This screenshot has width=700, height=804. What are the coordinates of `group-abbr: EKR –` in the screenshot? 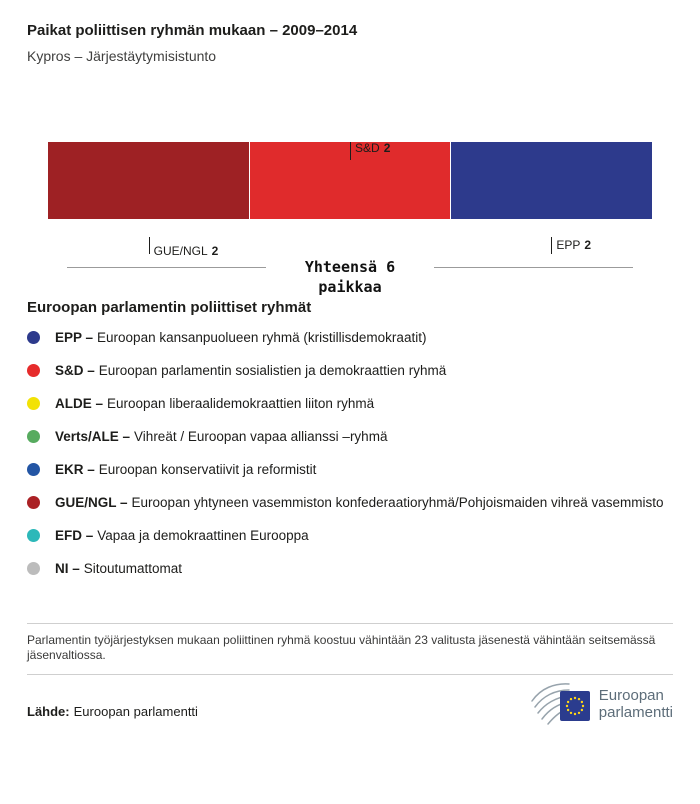 It's located at (75, 469).